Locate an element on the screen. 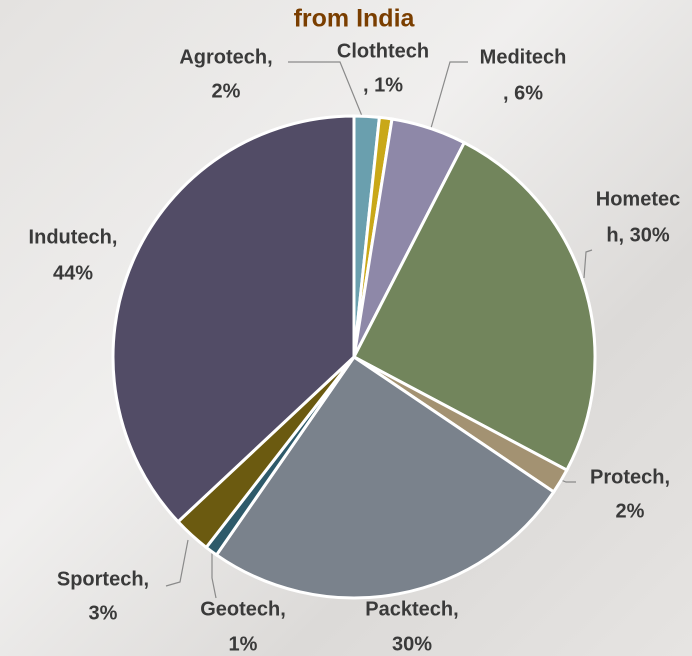  data-label: Indutech, is located at coordinates (73, 237).